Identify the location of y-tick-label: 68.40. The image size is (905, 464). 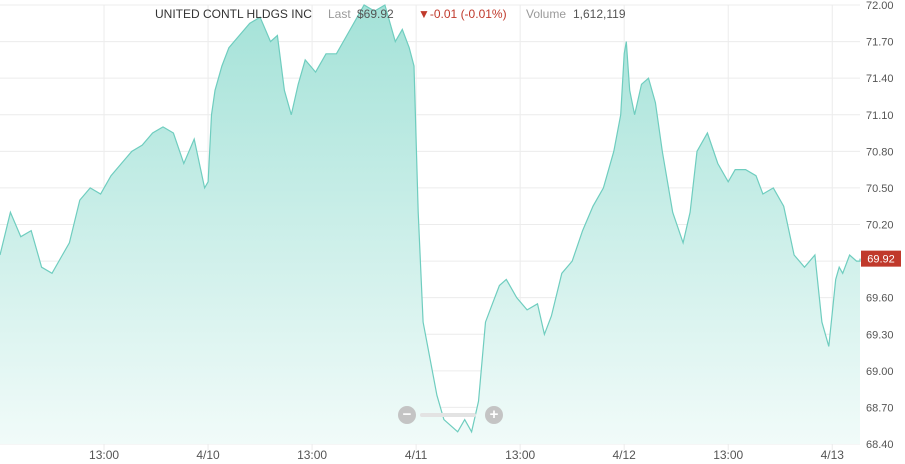
(880, 445).